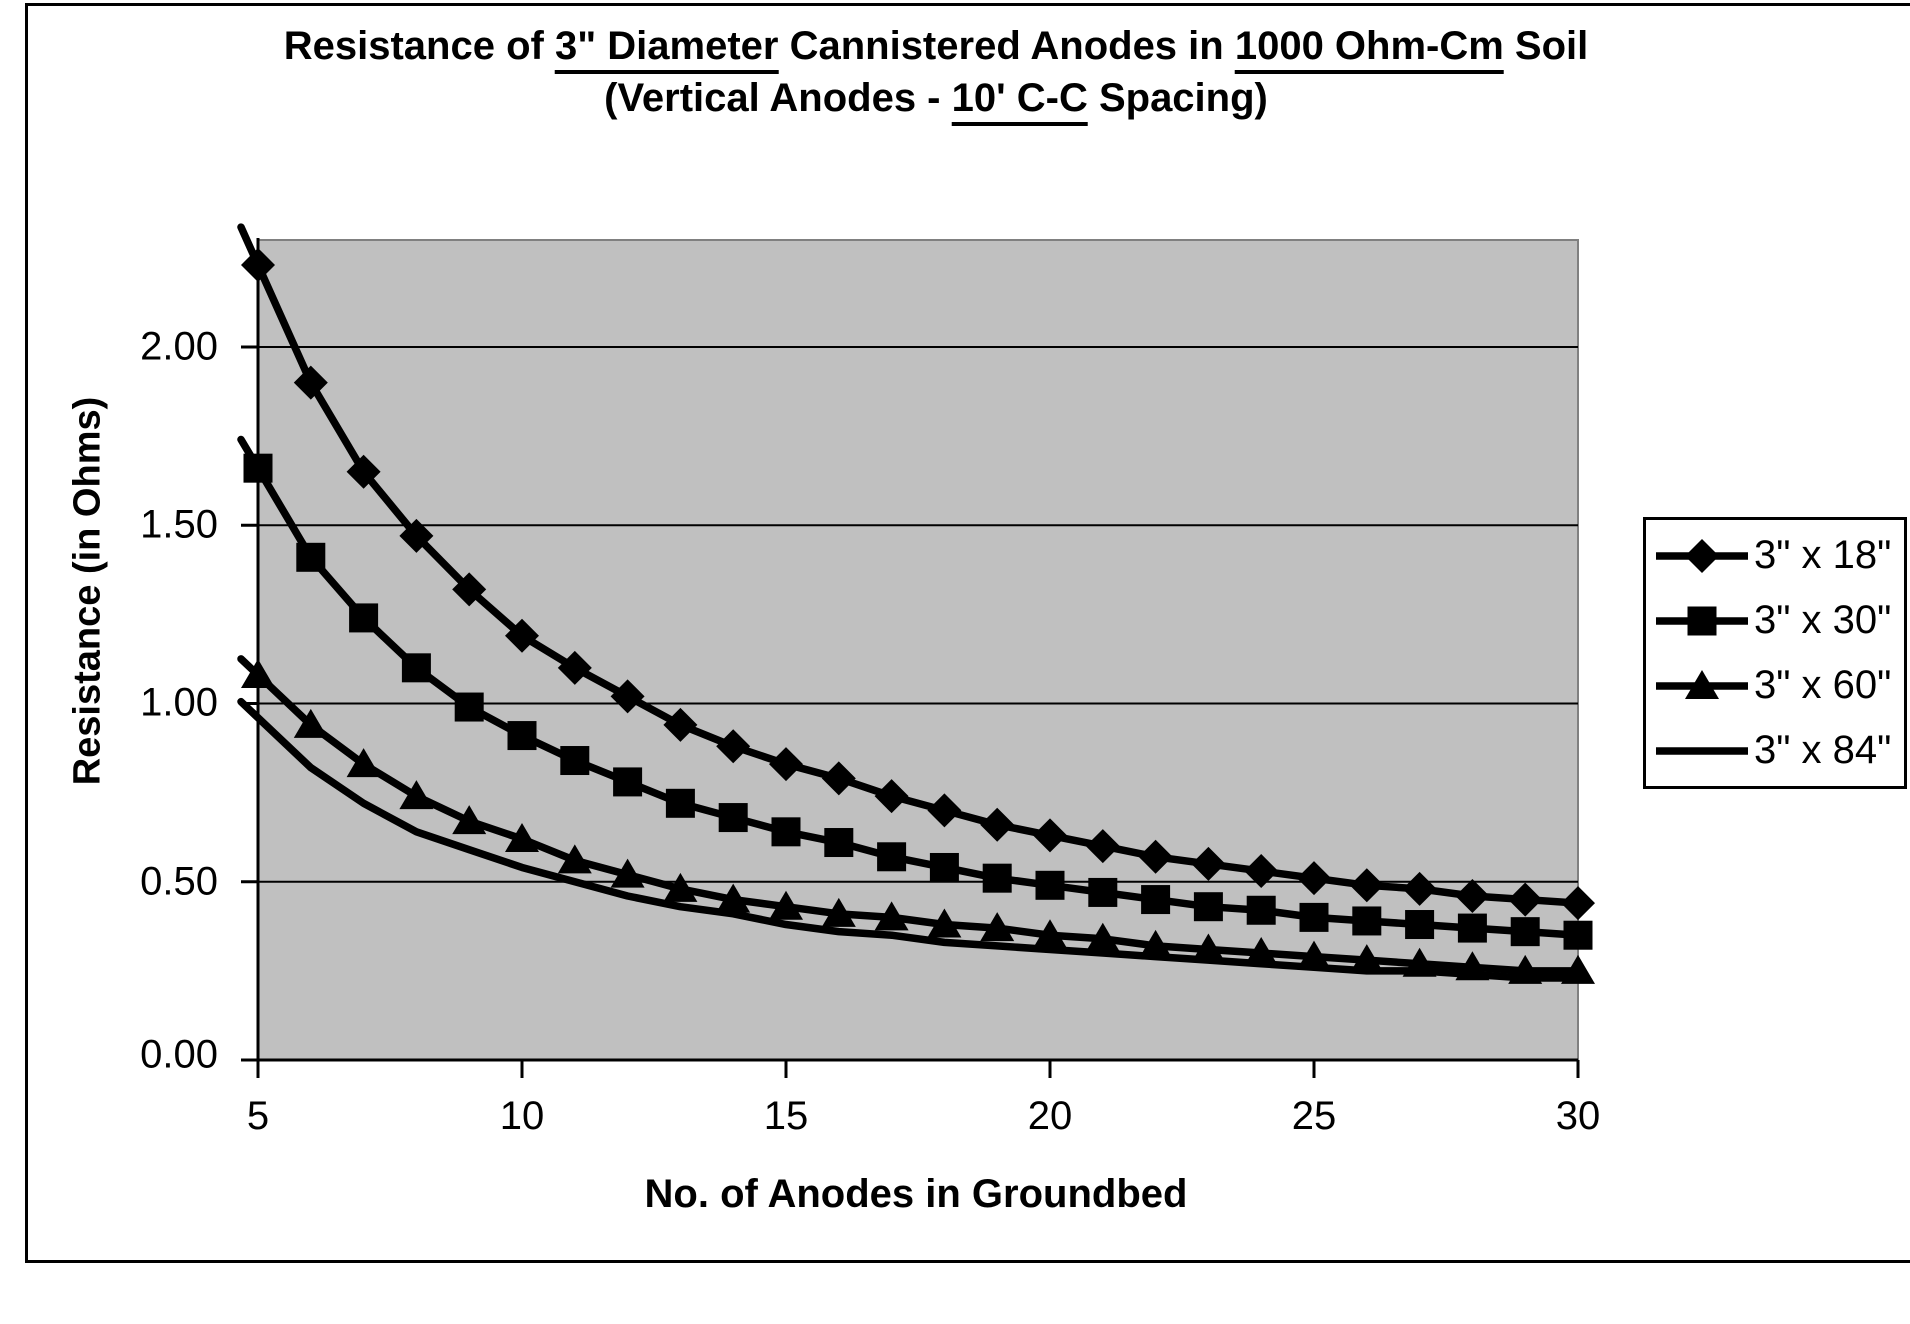 The width and height of the screenshot is (1910, 1324). Describe the element at coordinates (522, 1116) in the screenshot. I see `x-tick-label: 10` at that location.